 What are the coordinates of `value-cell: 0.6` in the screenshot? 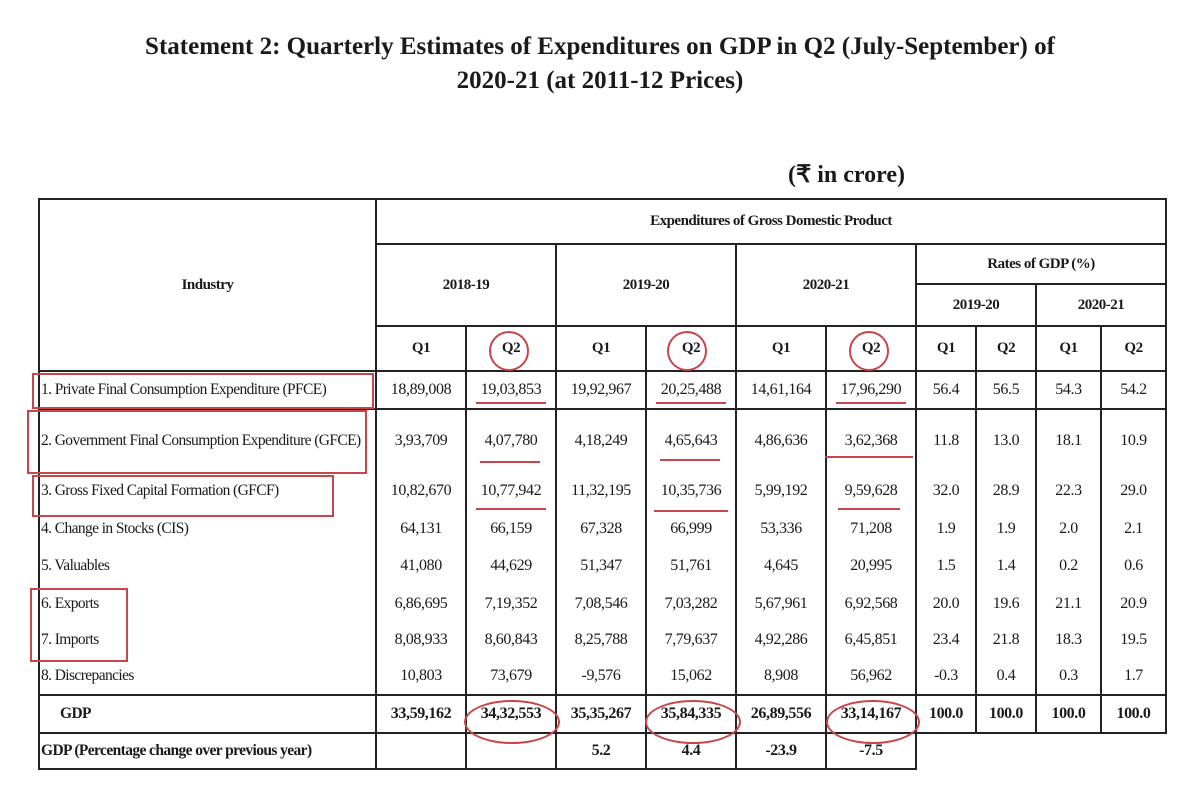 It's located at (1133, 566).